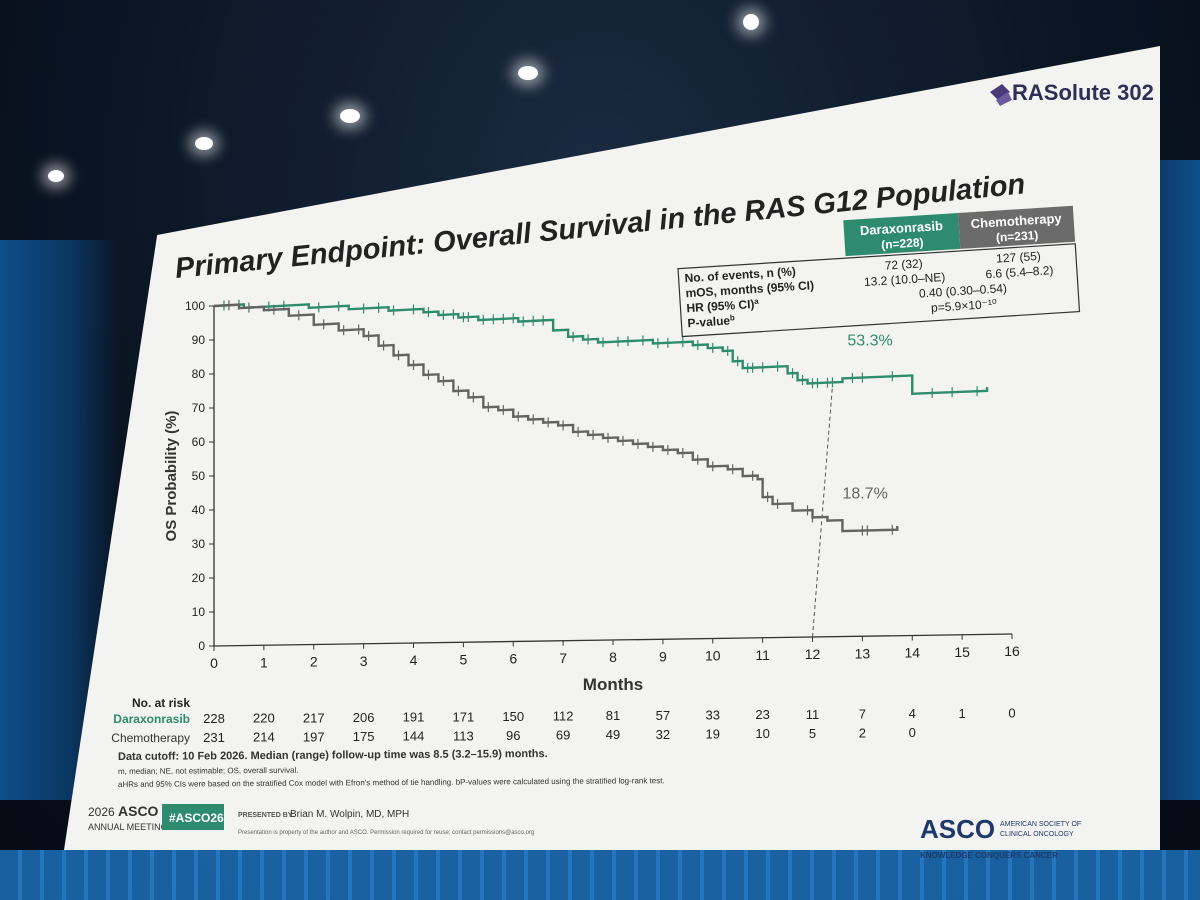 This screenshot has width=1200, height=900. What do you see at coordinates (513, 659) in the screenshot?
I see `x-tick-label: 6` at bounding box center [513, 659].